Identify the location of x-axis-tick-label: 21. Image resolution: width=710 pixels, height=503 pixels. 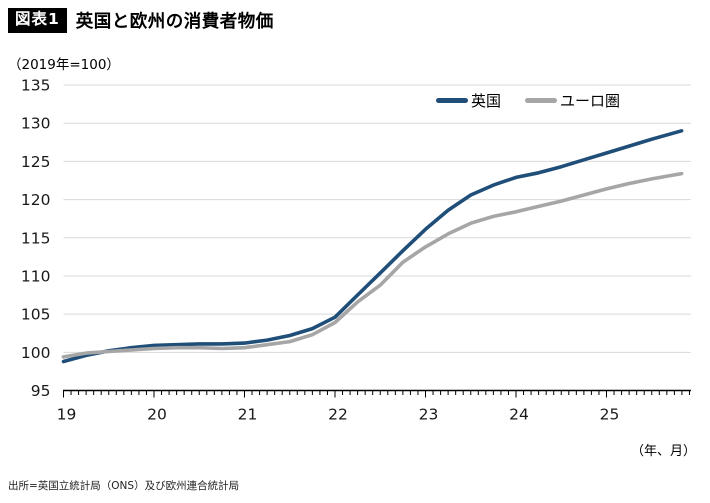
(248, 415).